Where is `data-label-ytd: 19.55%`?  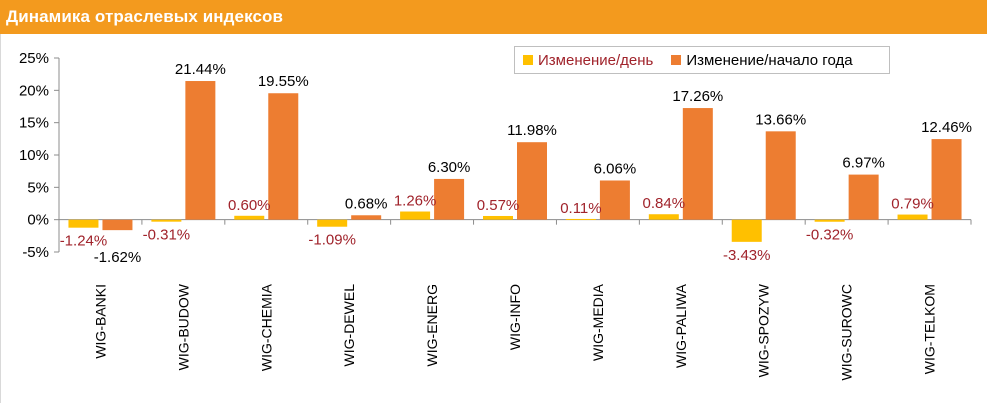
data-label-ytd: 19.55% is located at coordinates (283, 81).